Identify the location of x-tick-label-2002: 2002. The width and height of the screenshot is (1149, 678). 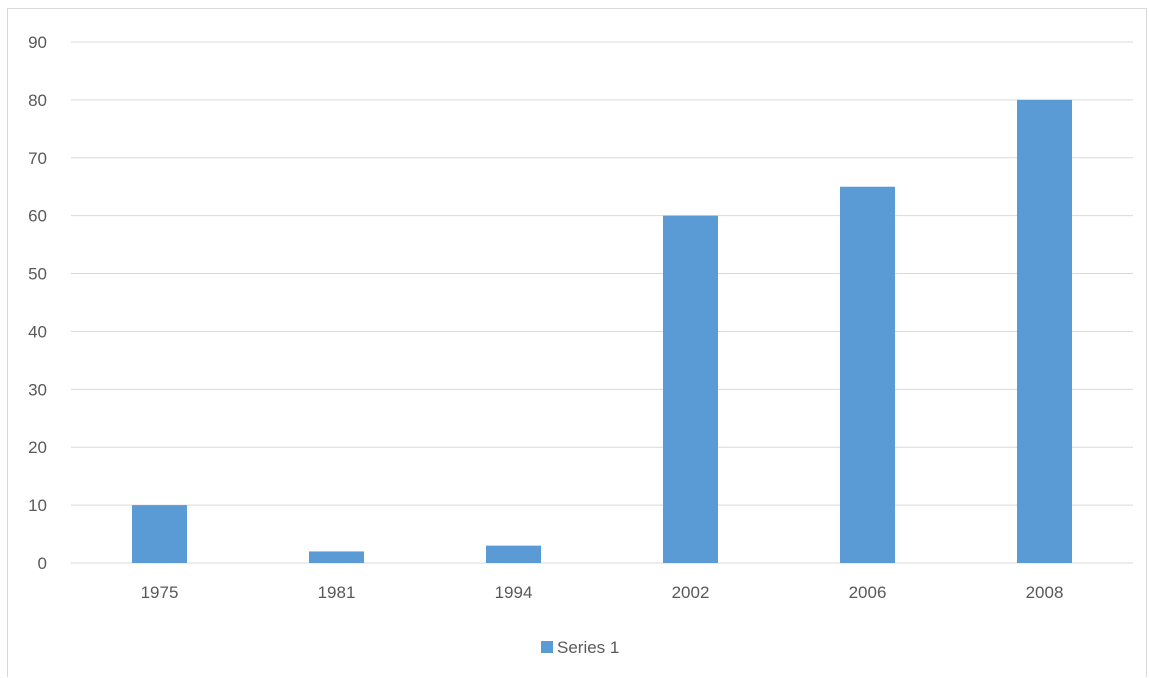
(691, 592).